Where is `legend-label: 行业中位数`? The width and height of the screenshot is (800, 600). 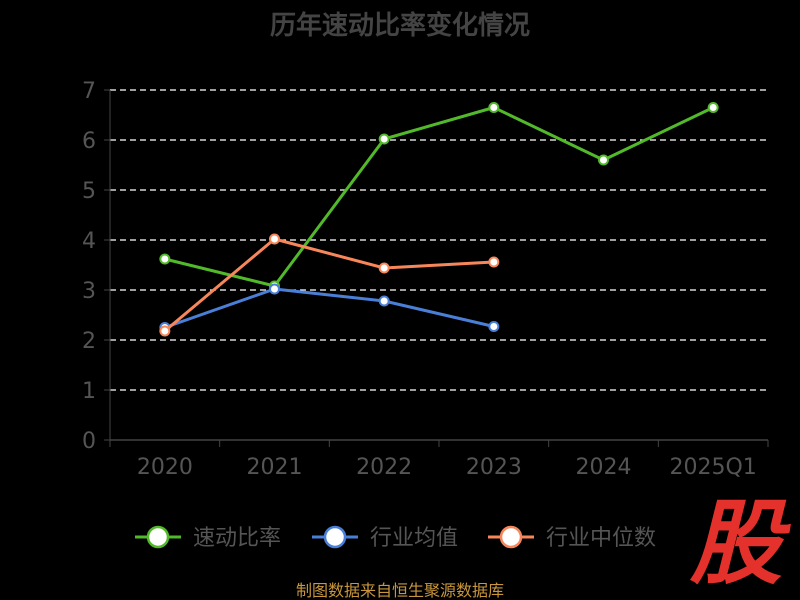
legend-label: 行业中位数 is located at coordinates (601, 538).